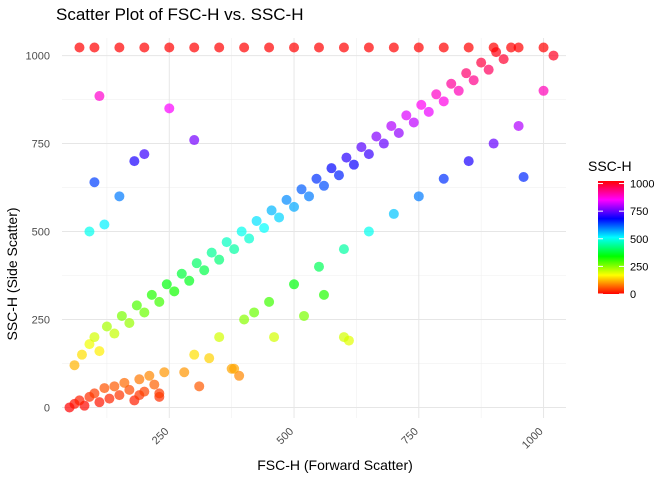 The image size is (672, 480). I want to click on y-tick-label: 1000, so click(38, 57).